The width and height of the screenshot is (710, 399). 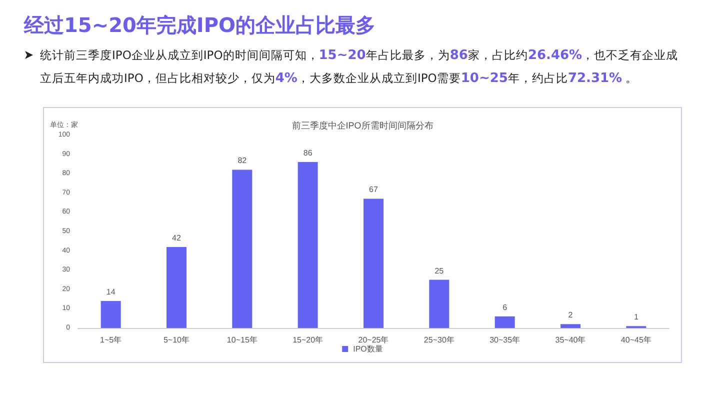 I want to click on data-label: 42, so click(x=177, y=237).